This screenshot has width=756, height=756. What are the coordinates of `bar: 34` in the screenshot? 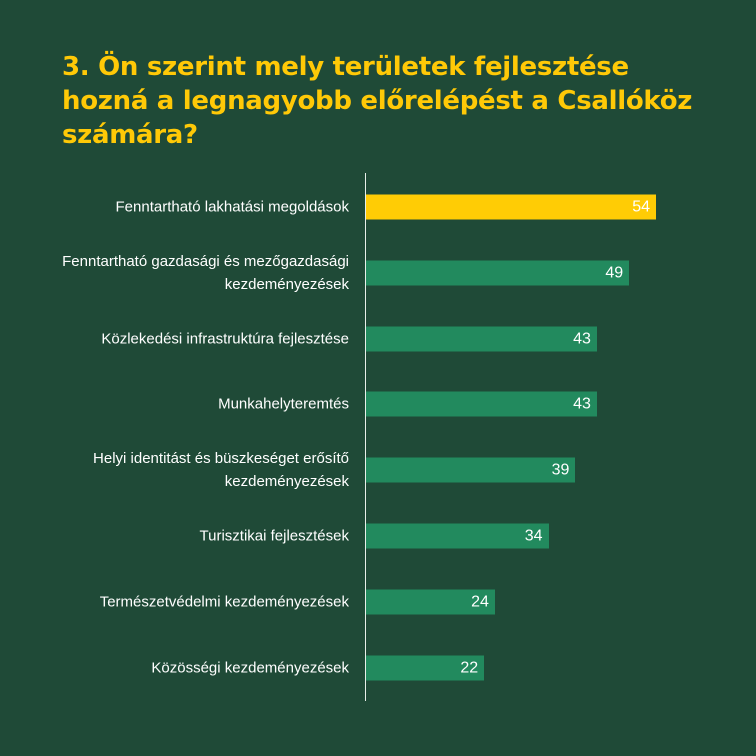 It's located at (457, 536).